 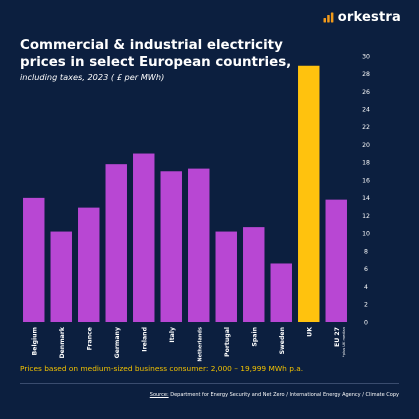 What do you see at coordinates (366, 251) in the screenshot?
I see `y-tick-label: 8` at bounding box center [366, 251].